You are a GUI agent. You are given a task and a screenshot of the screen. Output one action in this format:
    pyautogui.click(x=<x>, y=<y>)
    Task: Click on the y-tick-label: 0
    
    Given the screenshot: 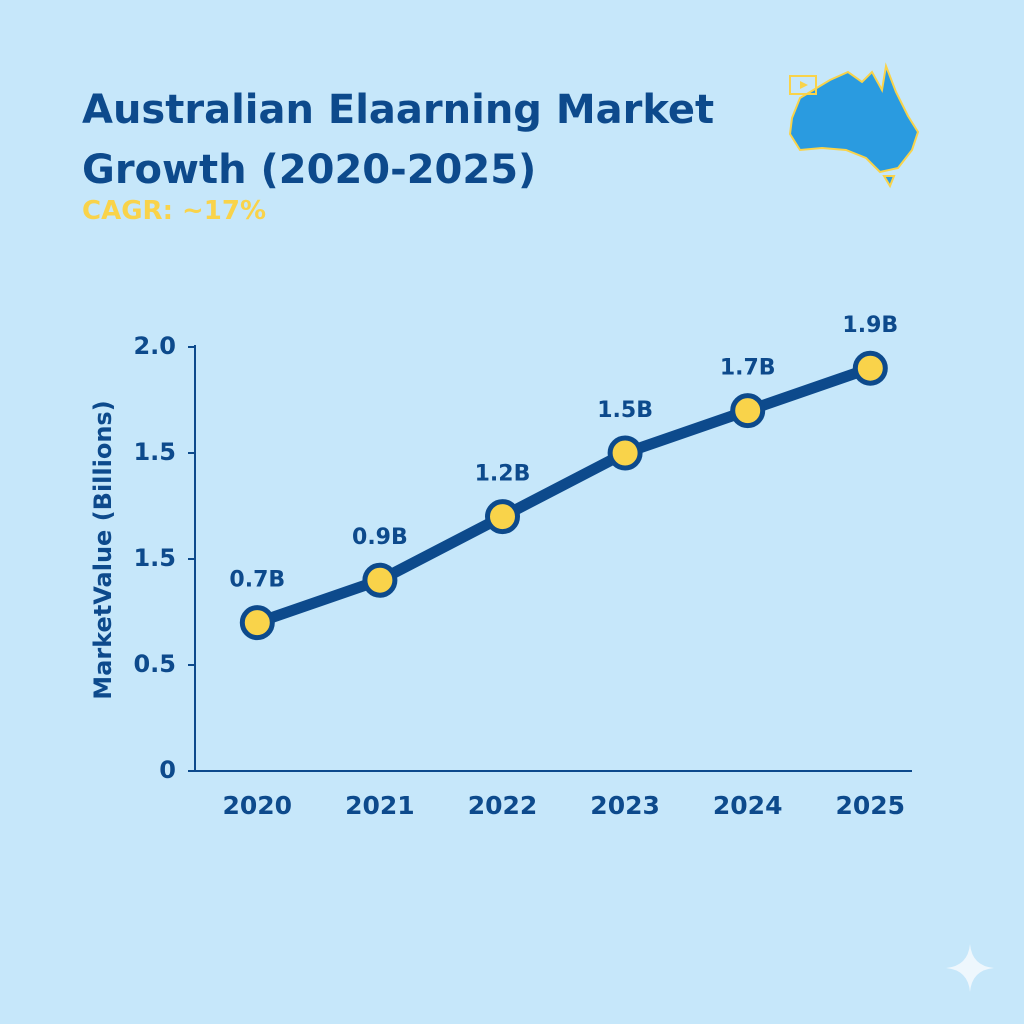 What is the action you would take?
    pyautogui.click(x=167, y=770)
    